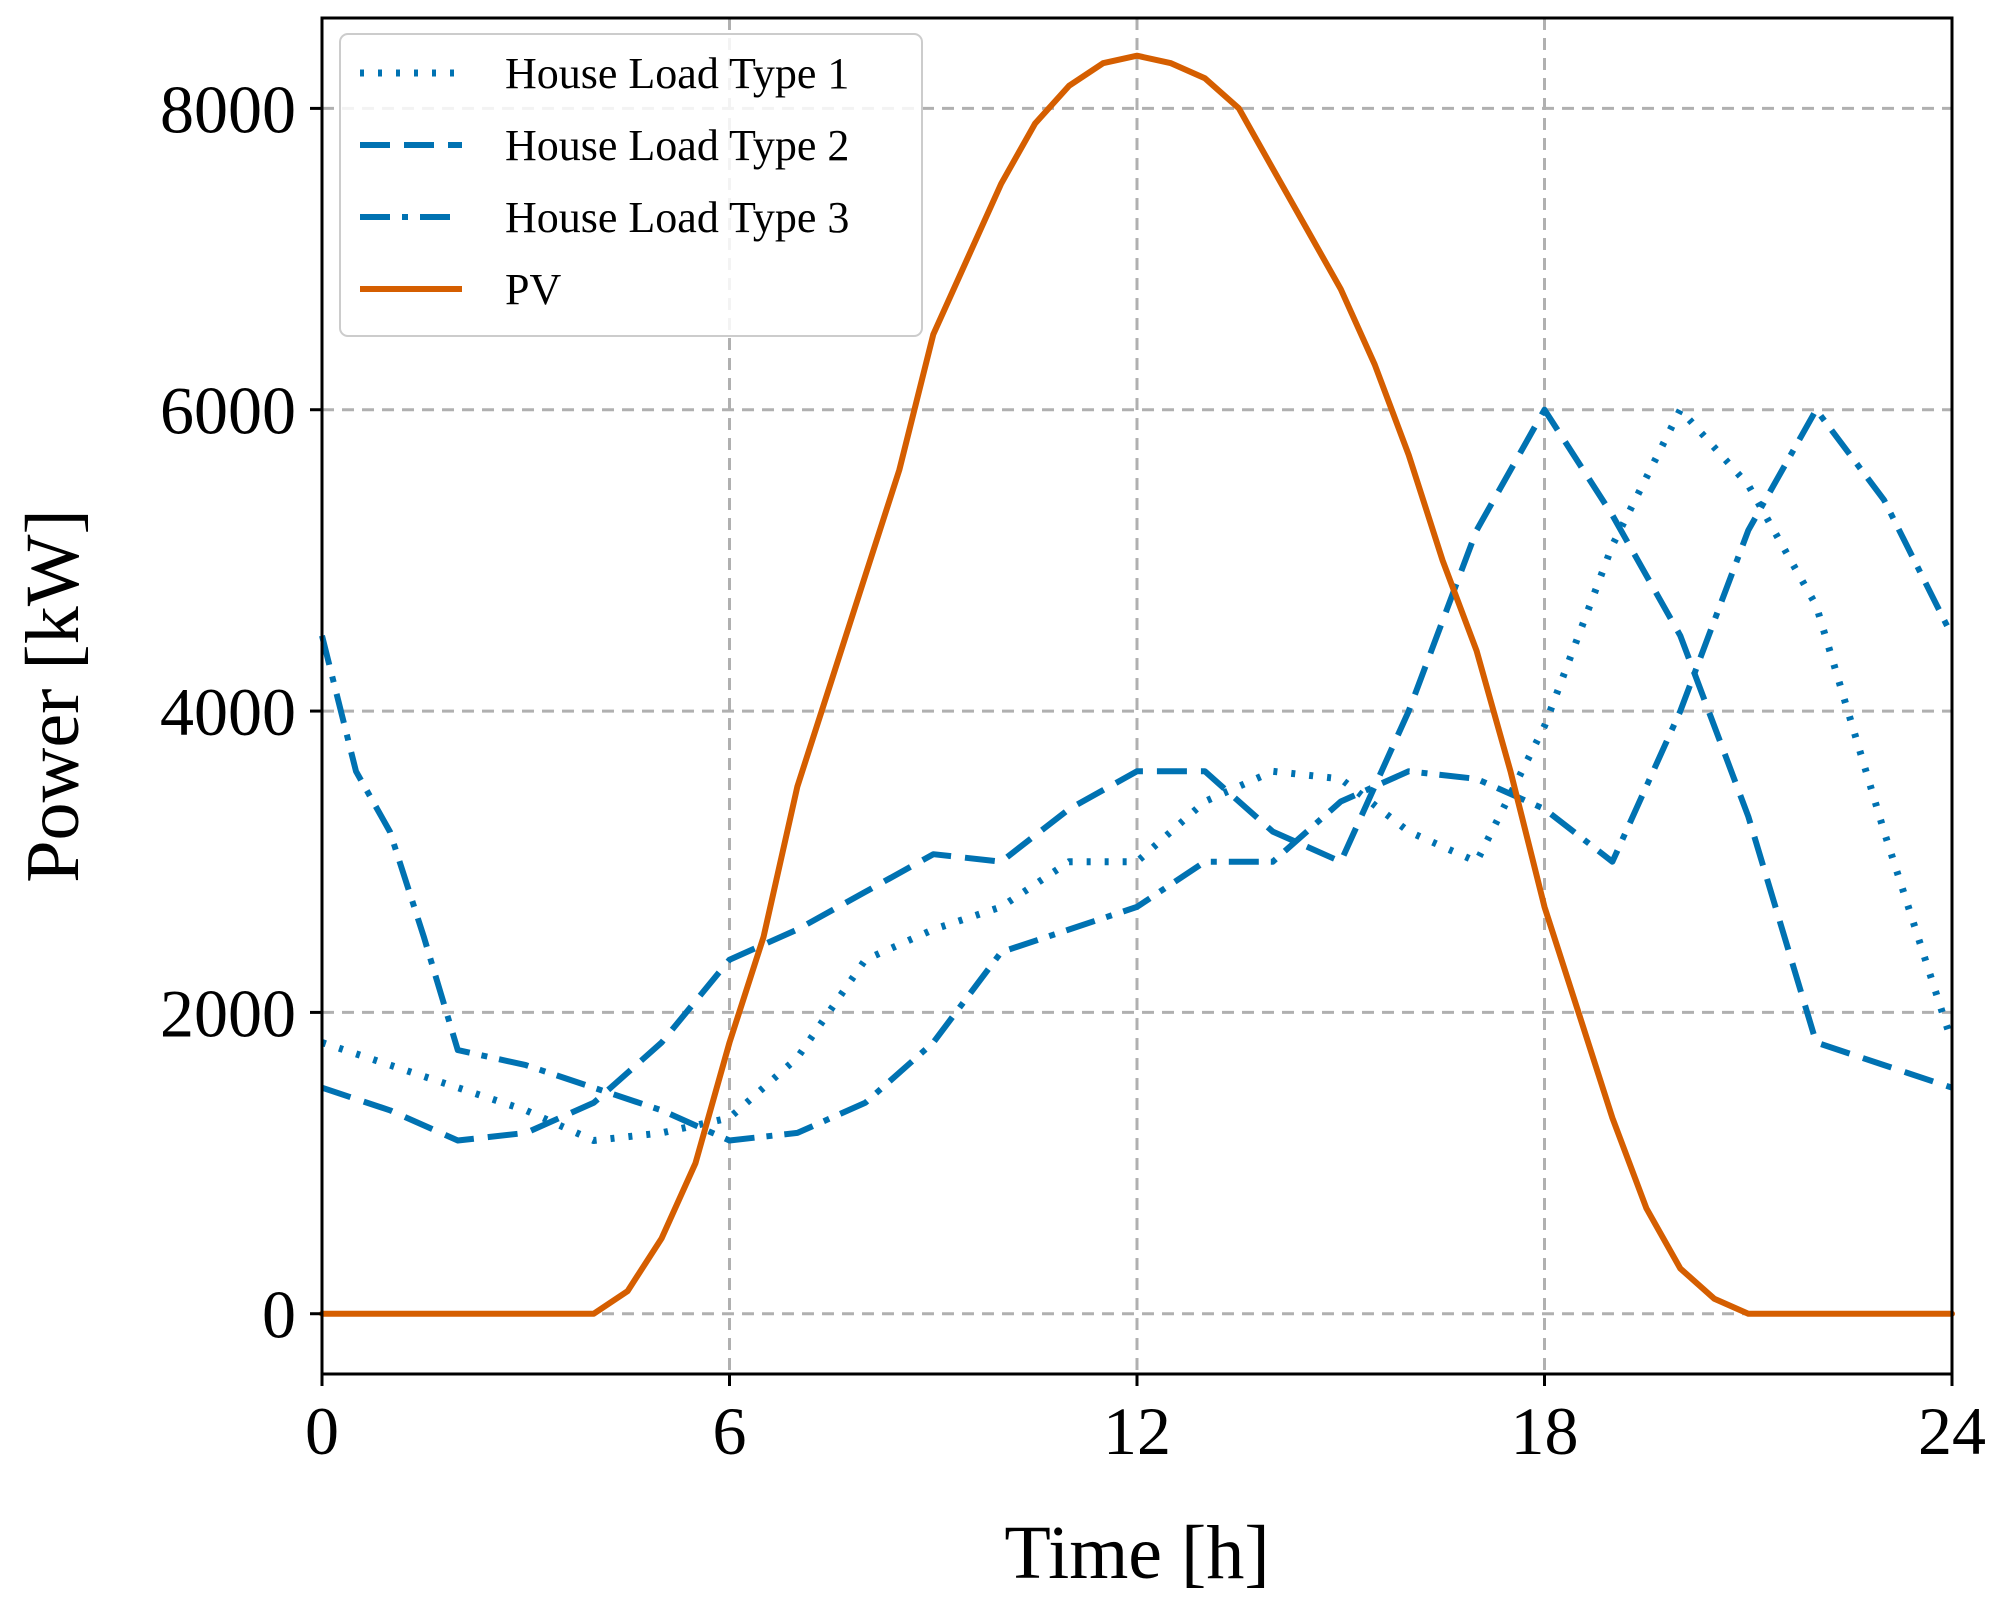 This screenshot has height=1600, width=2000. Describe the element at coordinates (279, 1315) in the screenshot. I see `y-tick-label: 0` at that location.